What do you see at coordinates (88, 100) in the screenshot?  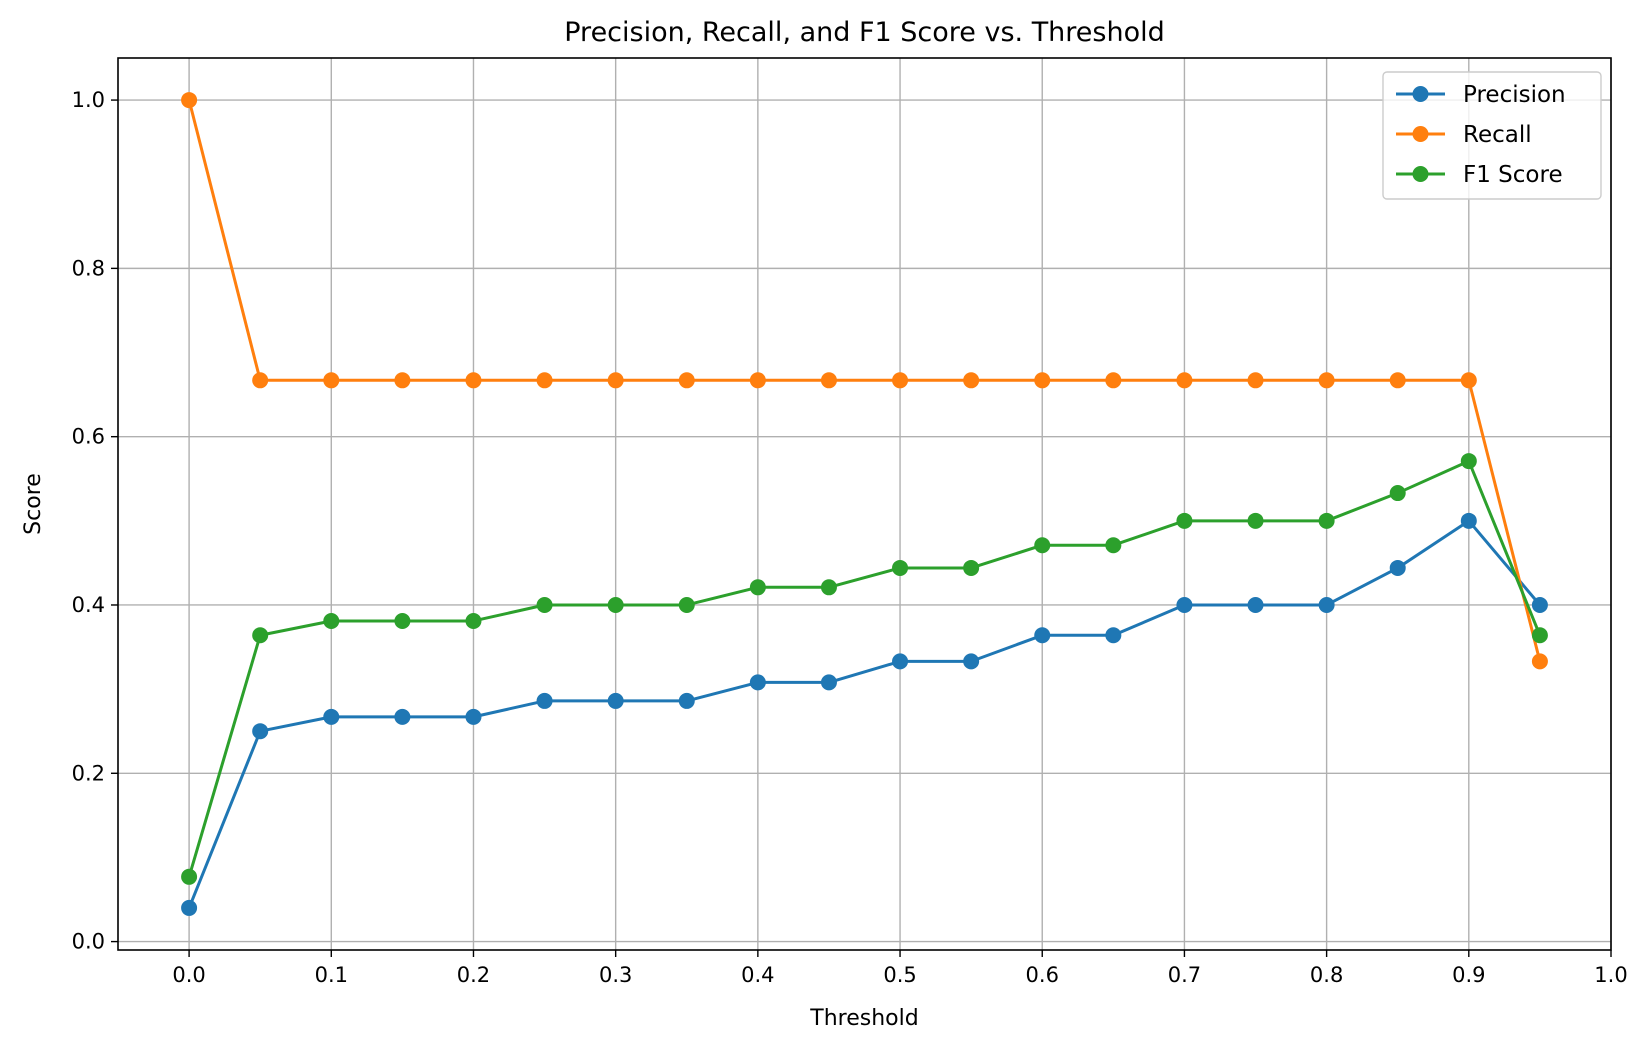 I see `y-tick-label: 1.0` at bounding box center [88, 100].